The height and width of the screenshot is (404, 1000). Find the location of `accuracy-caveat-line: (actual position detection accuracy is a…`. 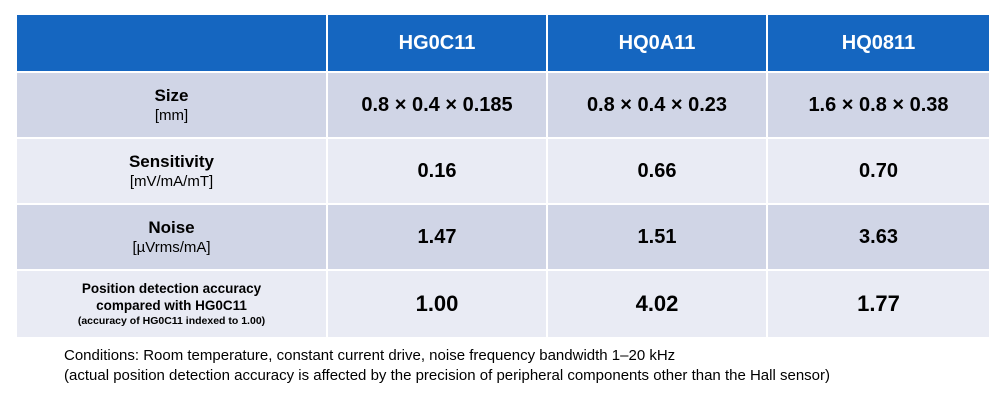

accuracy-caveat-line: (actual position detection accuracy is a… is located at coordinates (447, 375).